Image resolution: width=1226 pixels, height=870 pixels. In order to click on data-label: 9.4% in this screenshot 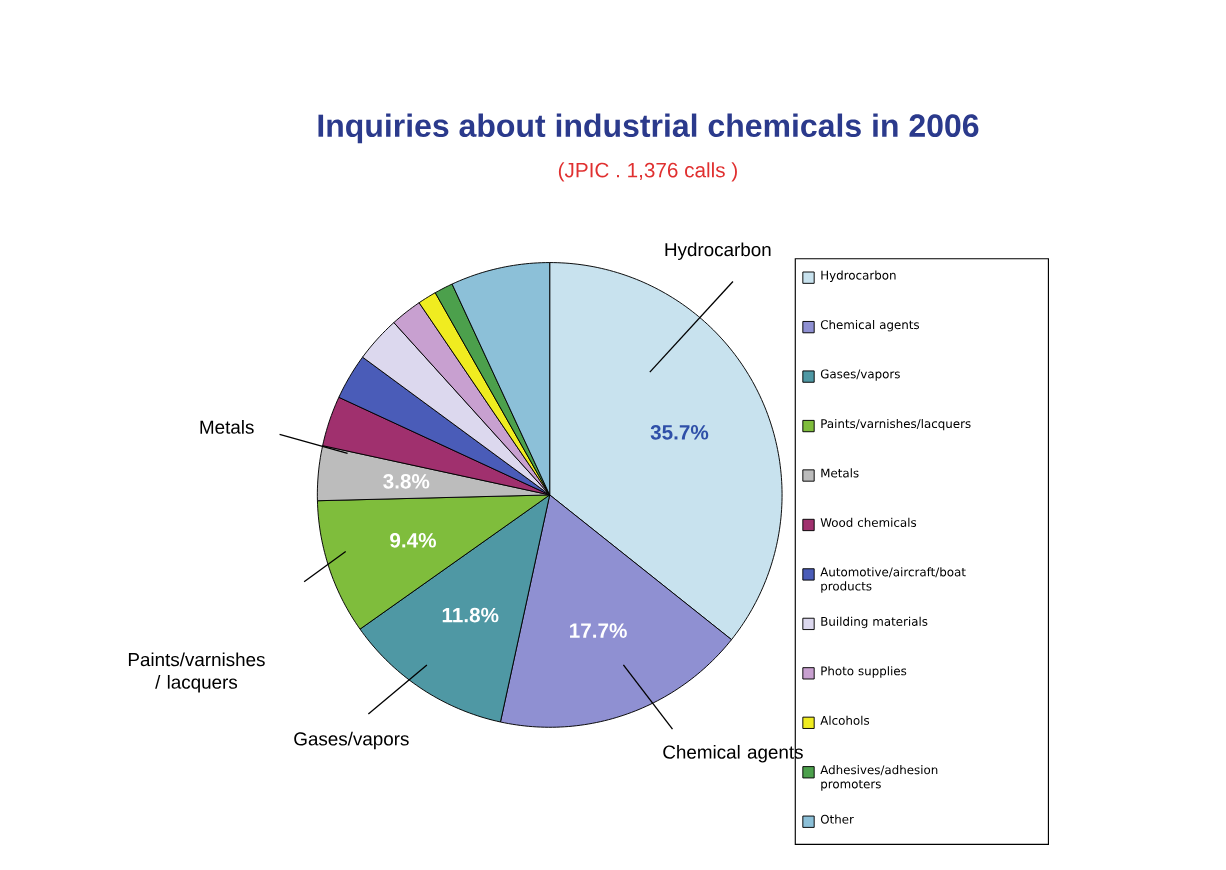, I will do `click(413, 540)`.